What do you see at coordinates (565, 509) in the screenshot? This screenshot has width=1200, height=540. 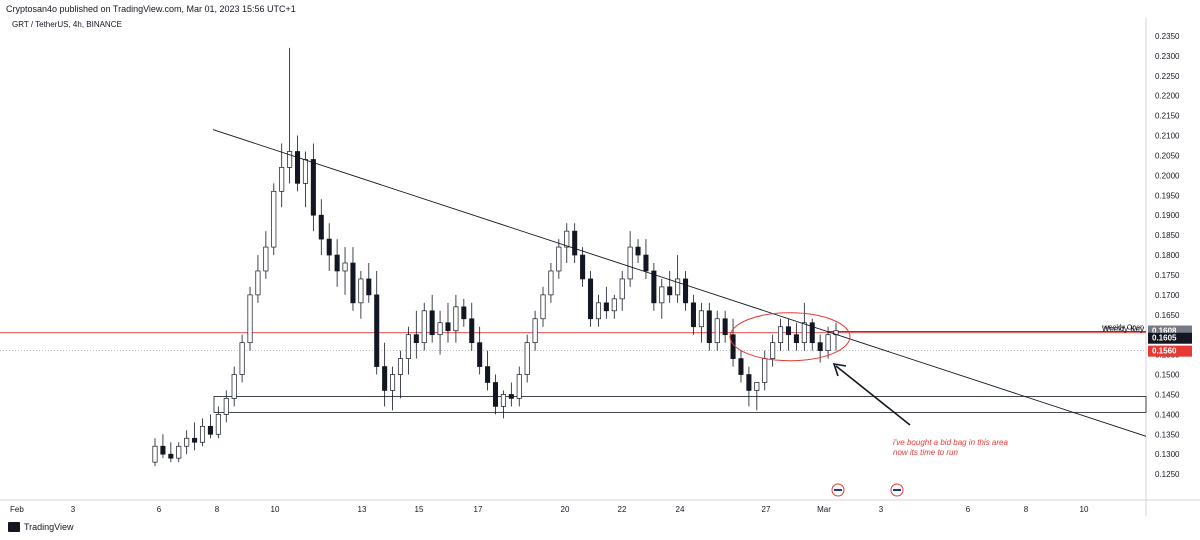 I see `x-tick-label: 20` at bounding box center [565, 509].